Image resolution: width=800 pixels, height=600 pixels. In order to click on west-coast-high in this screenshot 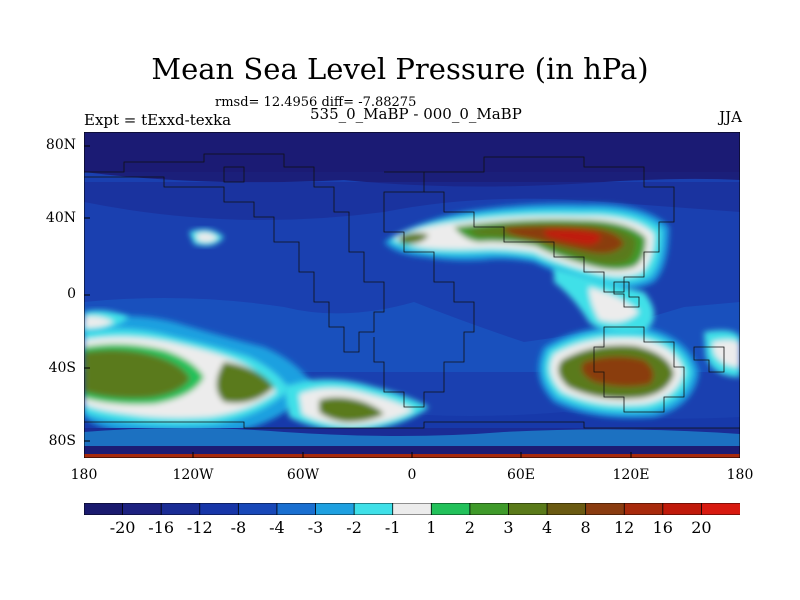, I will do `click(106, 321)`.